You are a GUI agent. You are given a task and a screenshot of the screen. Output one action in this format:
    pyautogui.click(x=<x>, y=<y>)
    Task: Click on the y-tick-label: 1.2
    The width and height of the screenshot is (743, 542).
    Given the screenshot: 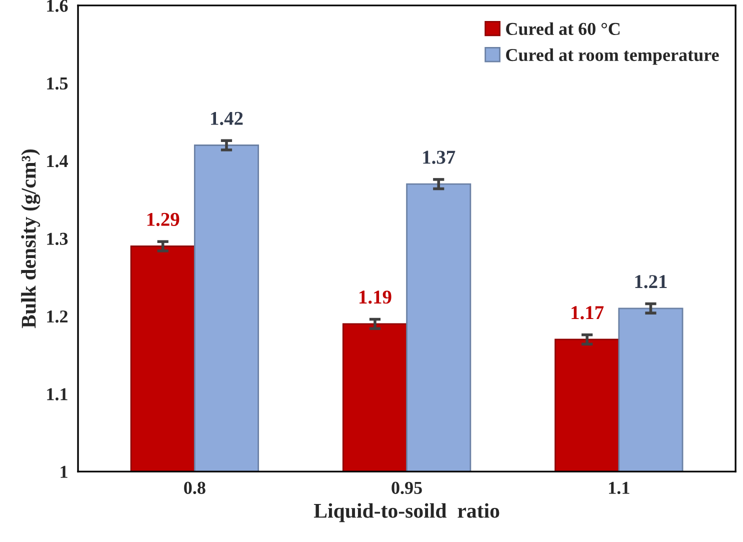 What is the action you would take?
    pyautogui.click(x=57, y=316)
    